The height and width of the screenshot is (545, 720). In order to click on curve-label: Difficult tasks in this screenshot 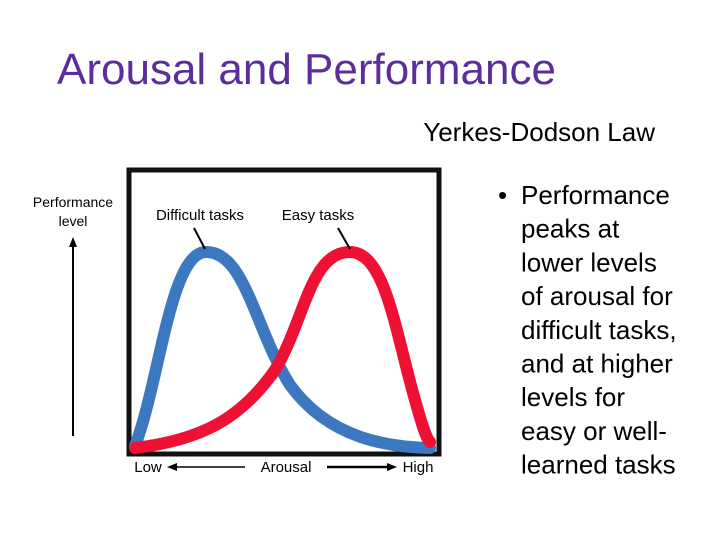, I will do `click(200, 215)`.